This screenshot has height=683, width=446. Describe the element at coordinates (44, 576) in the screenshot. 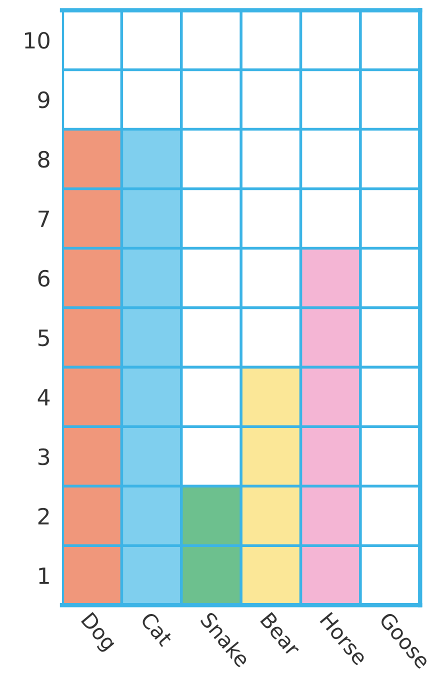

I see `y-tick-label: 1` at that location.